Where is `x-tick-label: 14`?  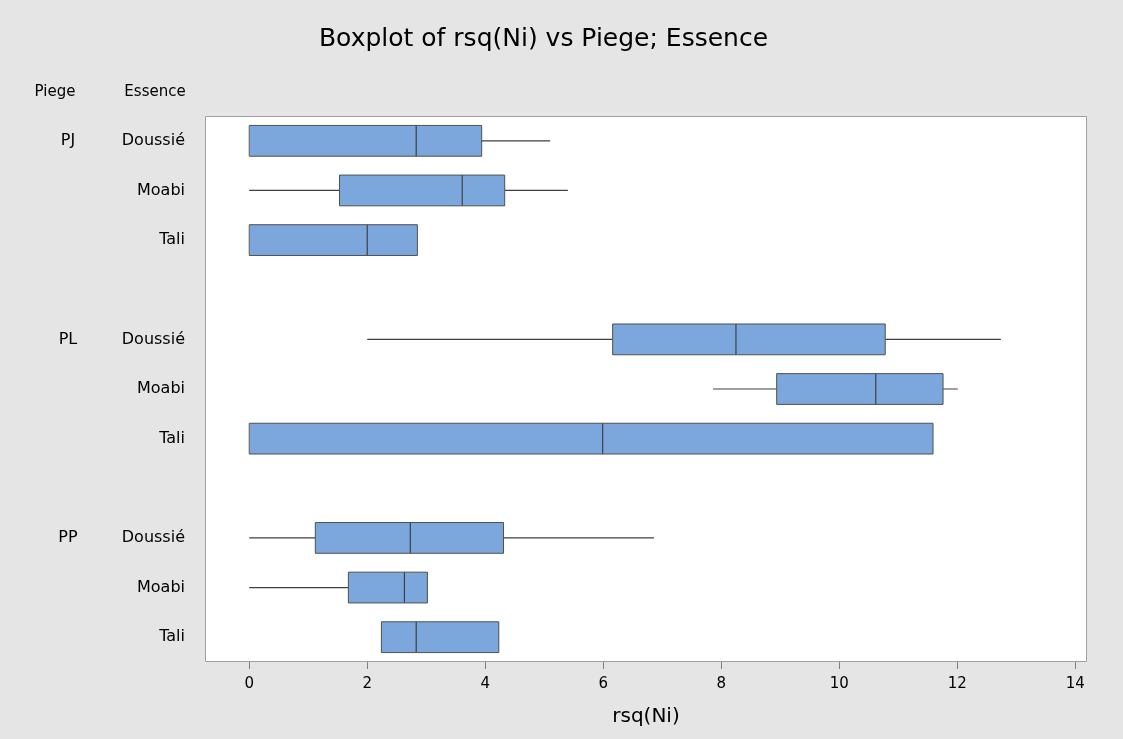
x-tick-label: 14 is located at coordinates (1075, 682).